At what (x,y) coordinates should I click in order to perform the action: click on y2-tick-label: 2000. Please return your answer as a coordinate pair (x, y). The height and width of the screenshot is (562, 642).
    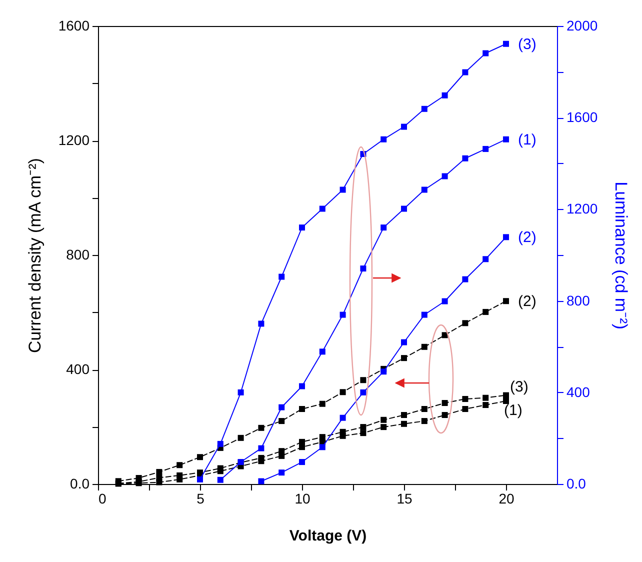
    Looking at the image, I should click on (582, 26).